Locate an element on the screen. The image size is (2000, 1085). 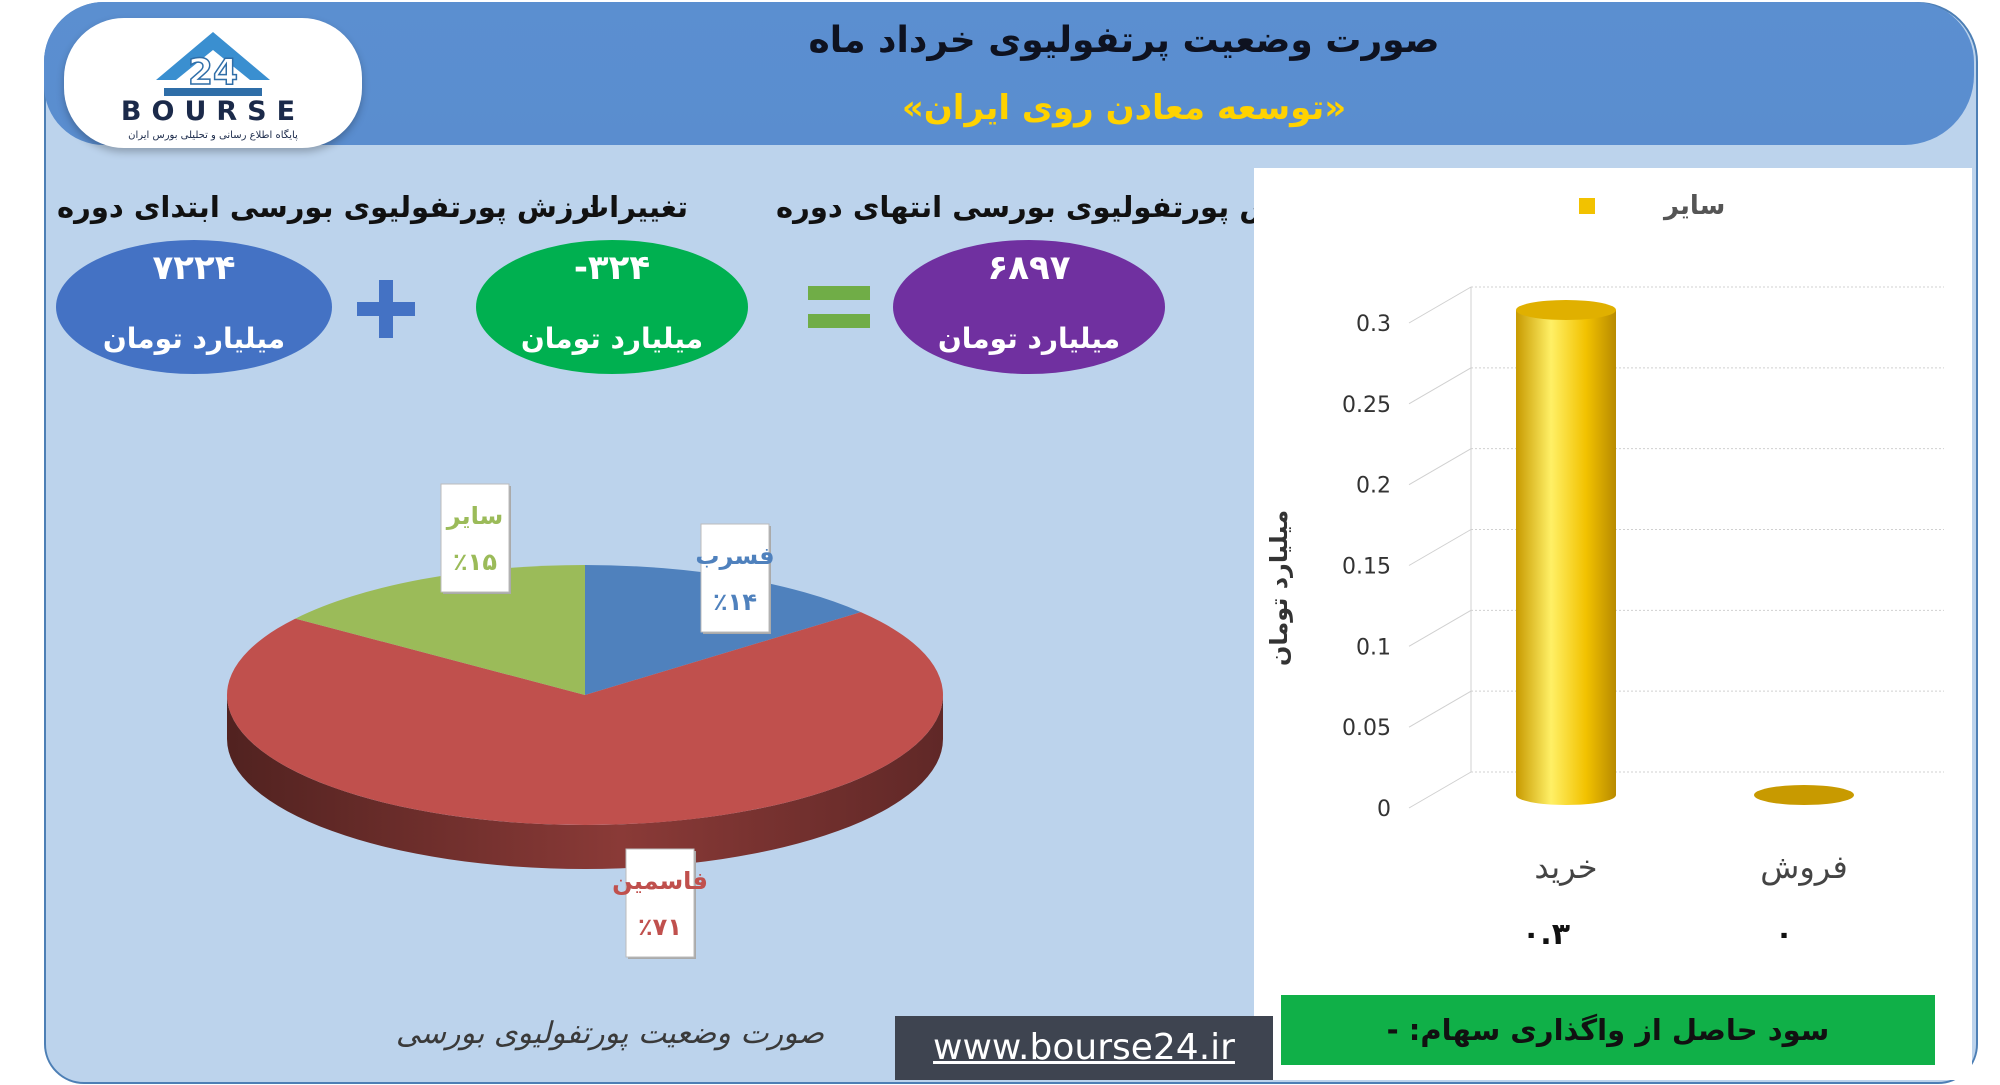
x-category-1: فروش is located at coordinates (1803, 867).